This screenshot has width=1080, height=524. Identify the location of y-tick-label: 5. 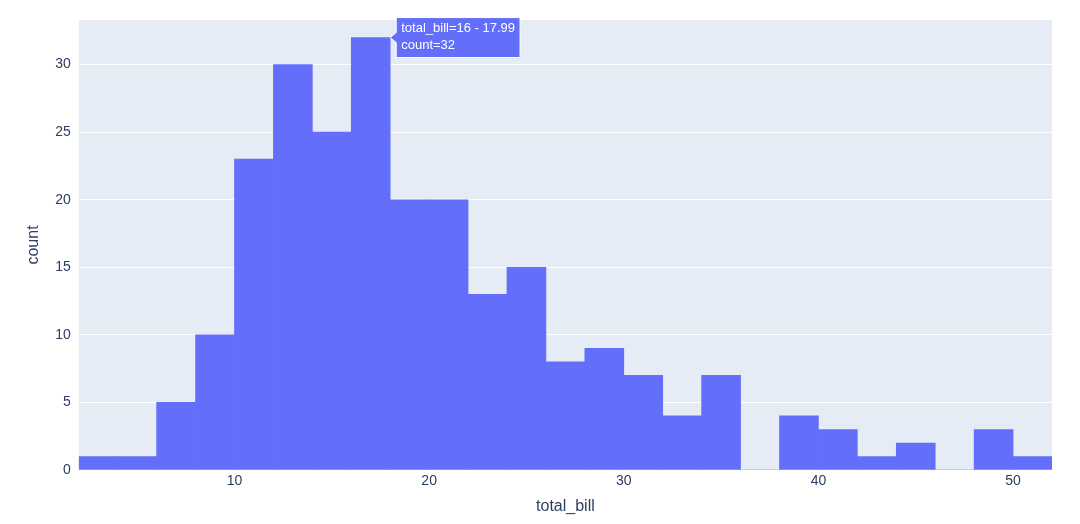
(66, 401).